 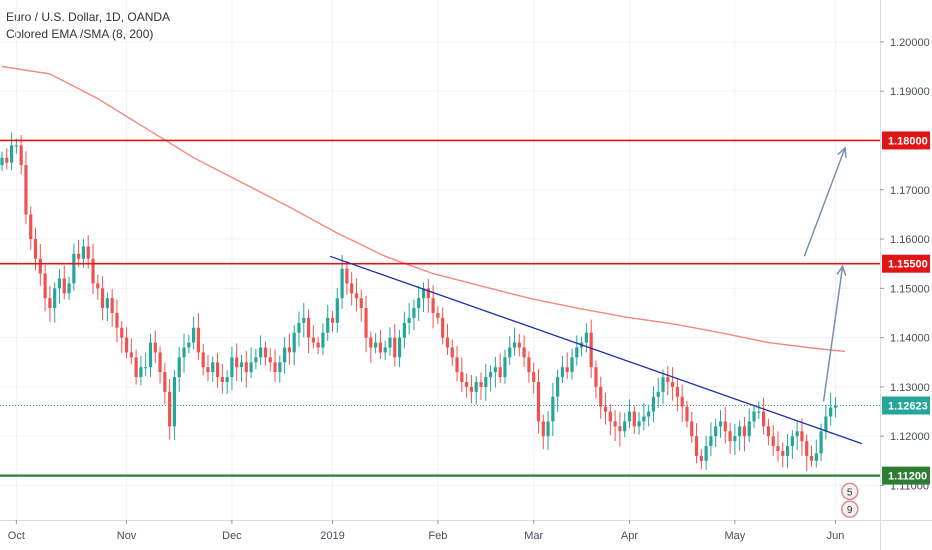 I want to click on x-tick-label: 2019, so click(x=332, y=536).